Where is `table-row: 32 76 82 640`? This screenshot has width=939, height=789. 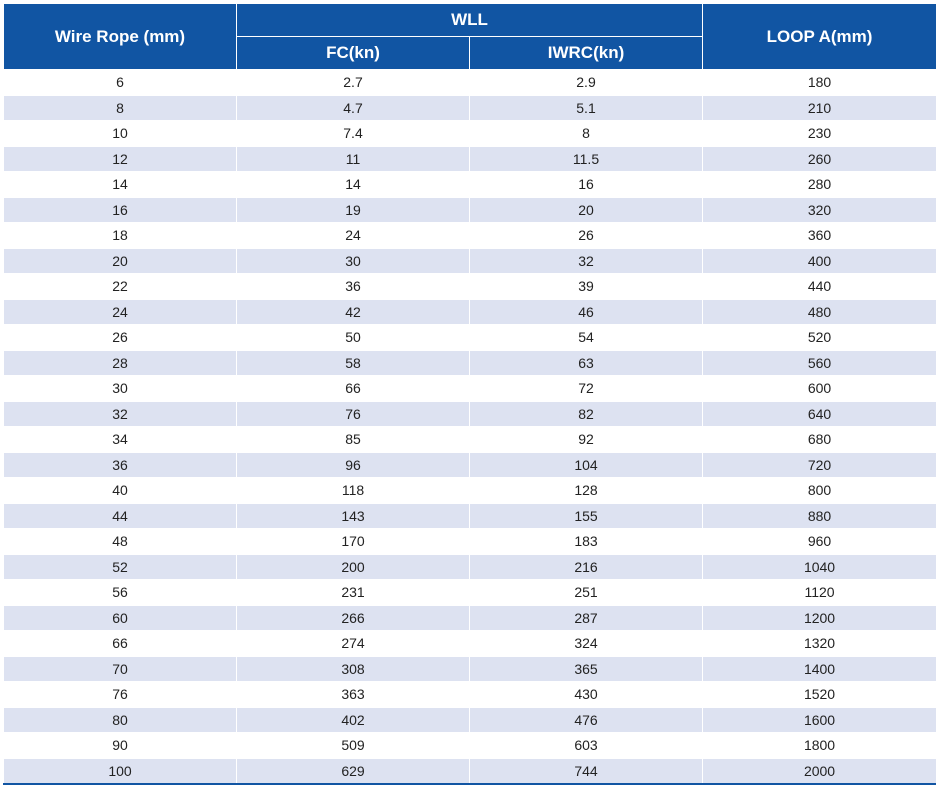 table-row: 32 76 82 640 is located at coordinates (470, 413).